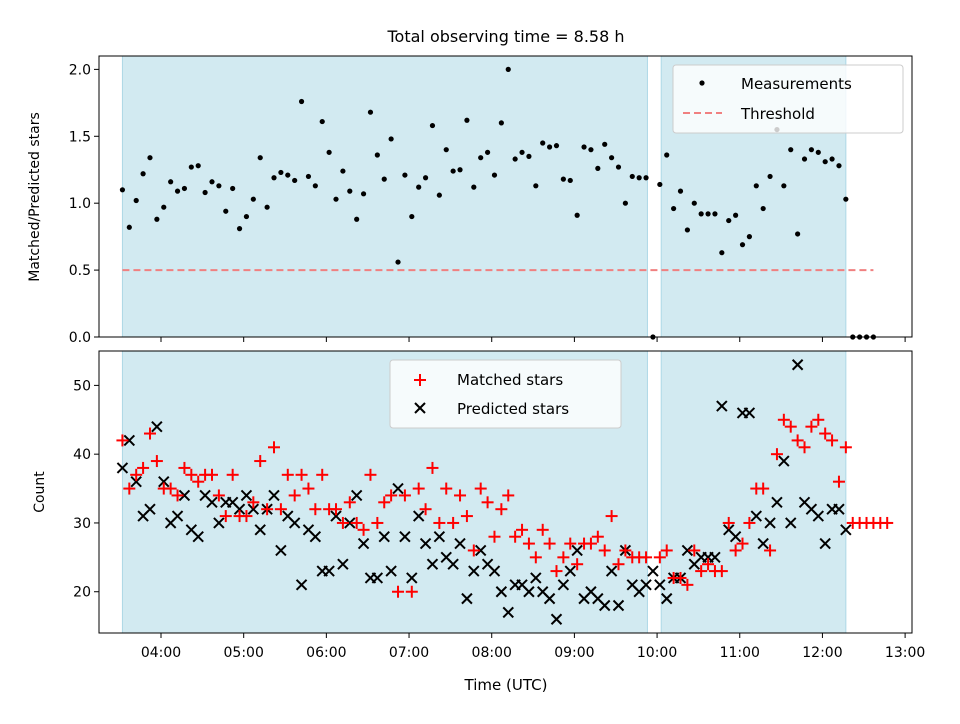  What do you see at coordinates (657, 653) in the screenshot?
I see `x-tick-label: 10:00` at bounding box center [657, 653].